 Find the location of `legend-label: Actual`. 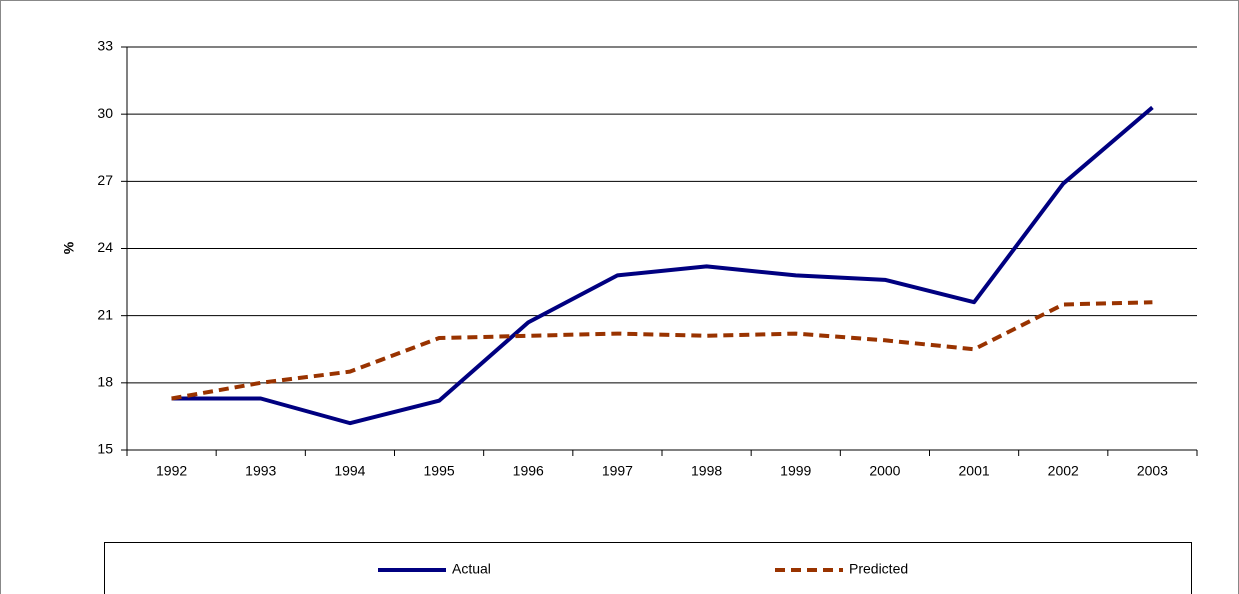

legend-label: Actual is located at coordinates (471, 569).